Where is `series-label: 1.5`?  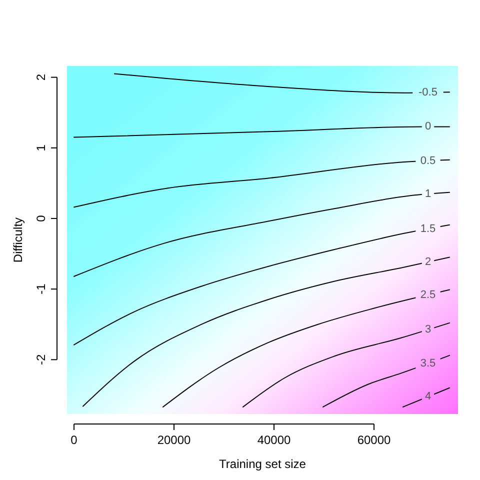 series-label: 1.5 is located at coordinates (428, 228).